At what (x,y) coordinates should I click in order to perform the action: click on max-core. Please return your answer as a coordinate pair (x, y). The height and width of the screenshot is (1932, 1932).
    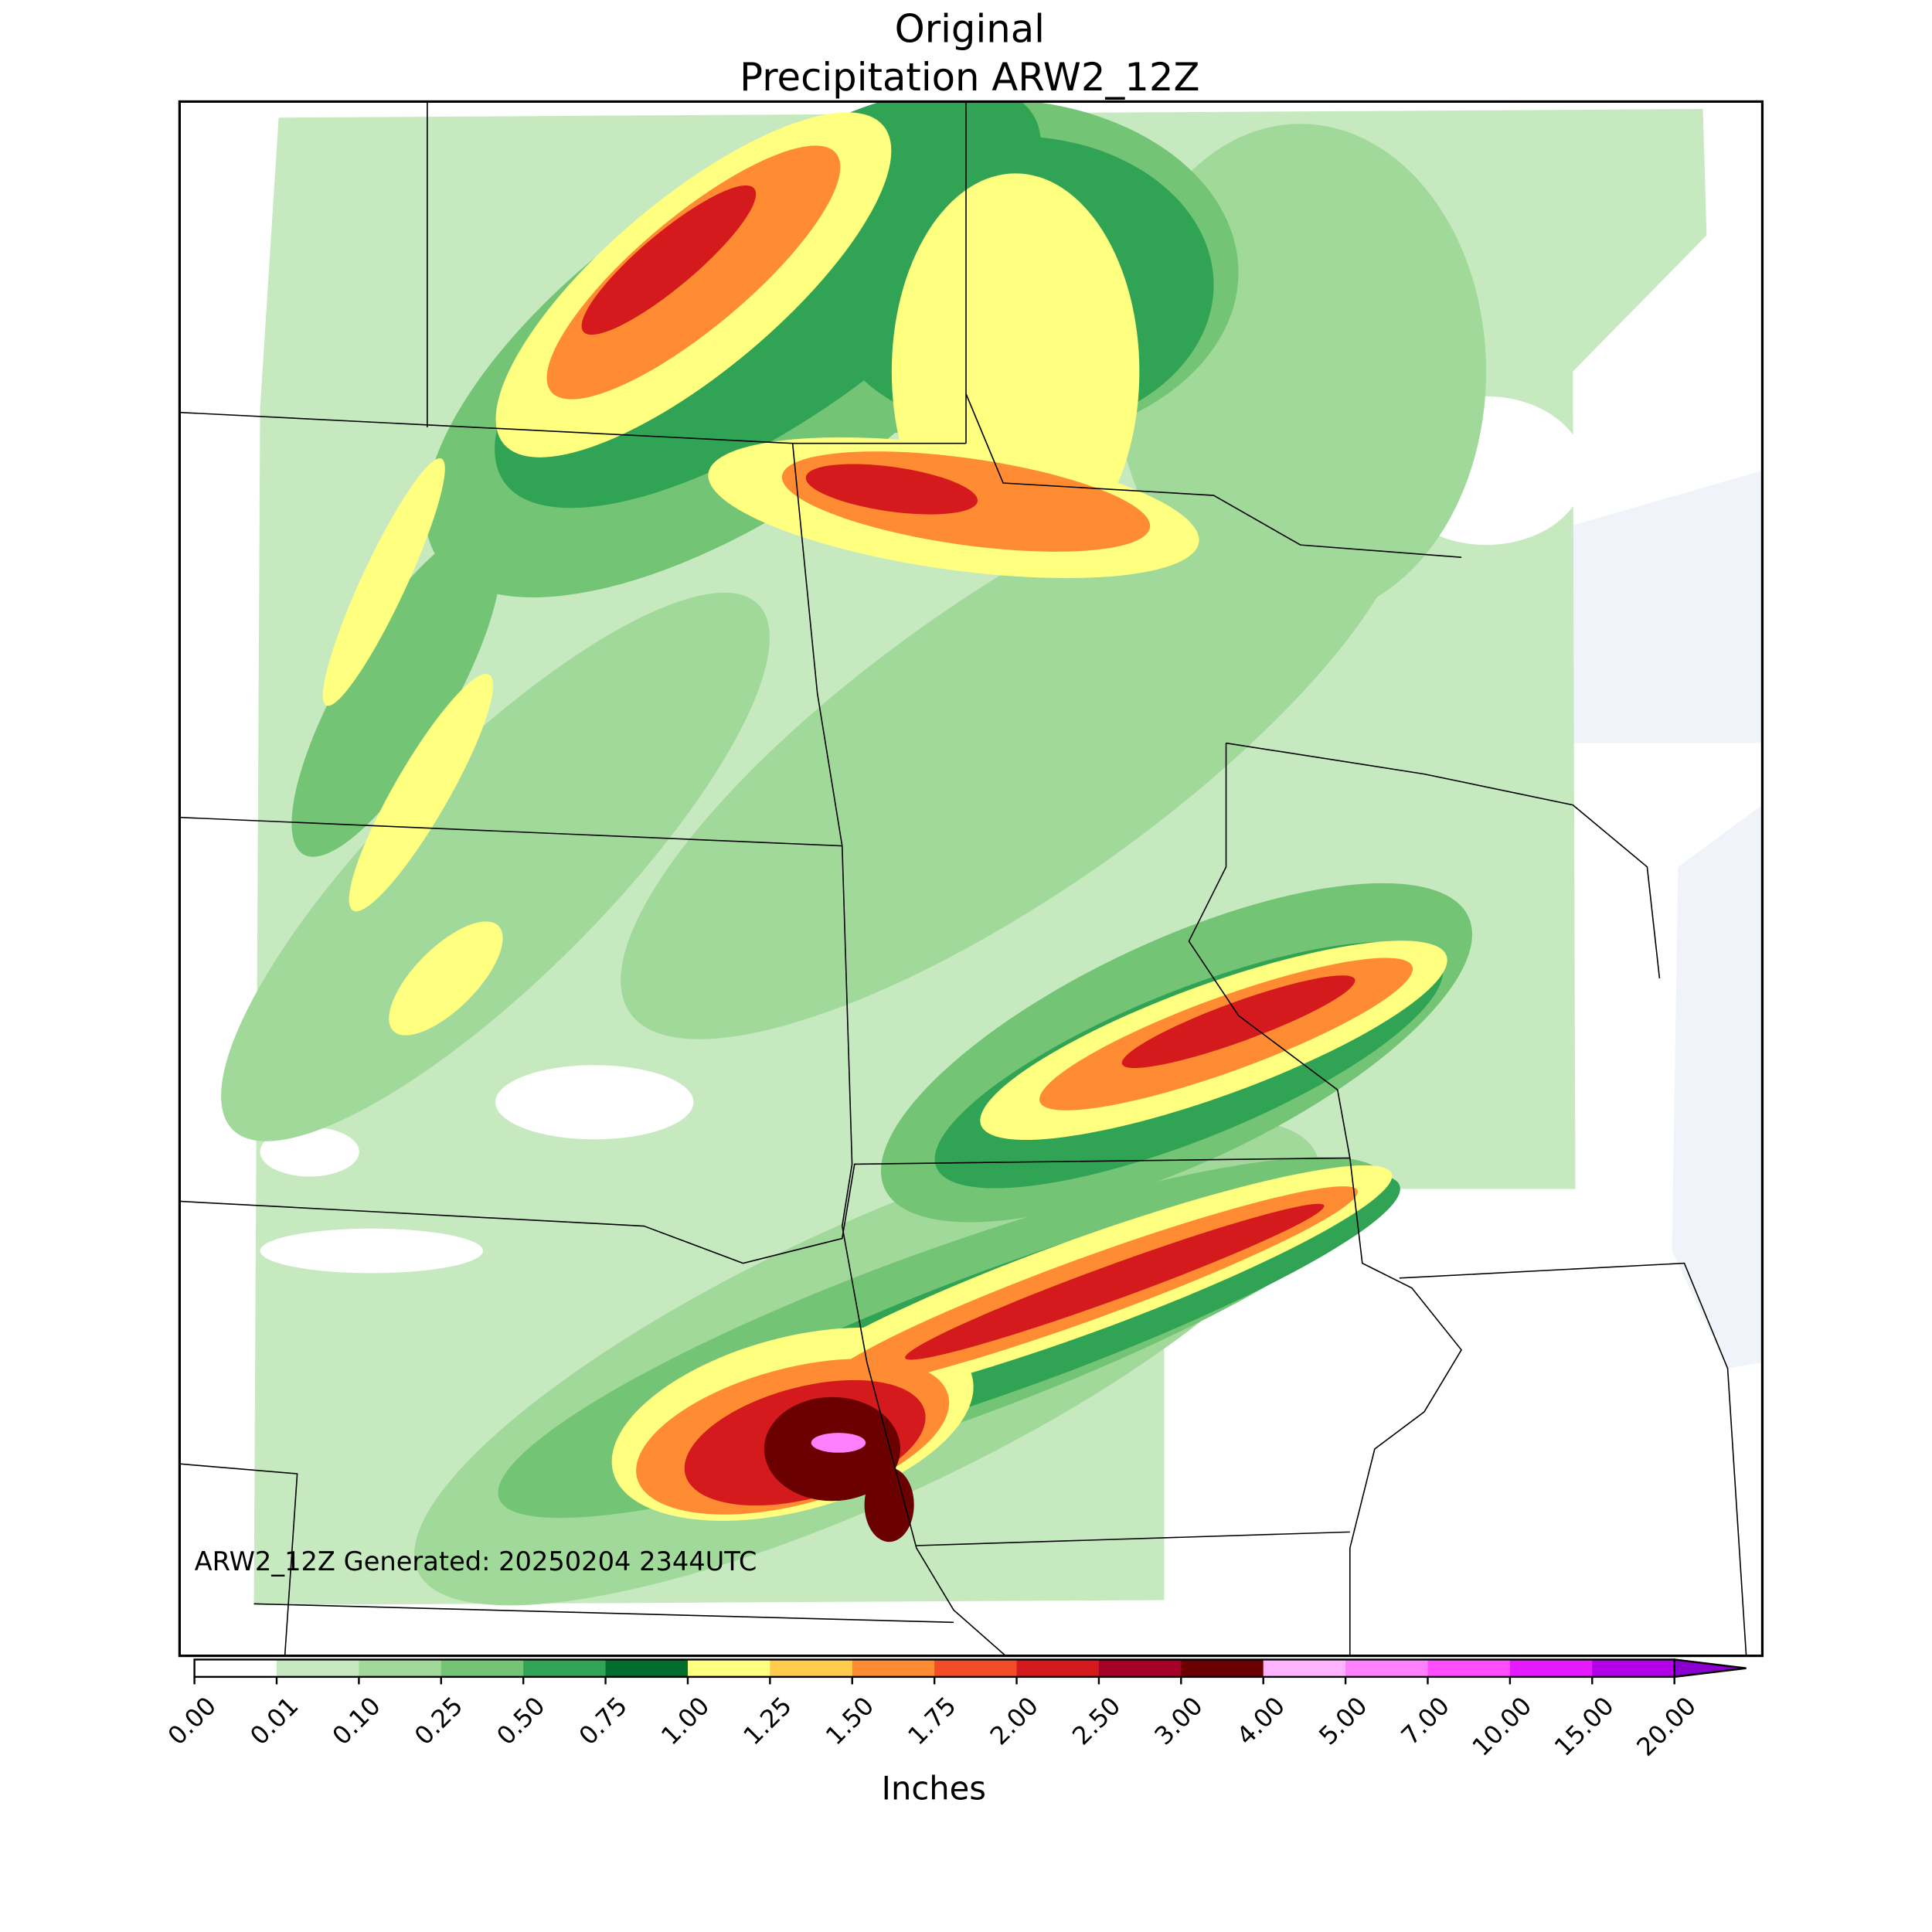
    Looking at the image, I should click on (889, 1505).